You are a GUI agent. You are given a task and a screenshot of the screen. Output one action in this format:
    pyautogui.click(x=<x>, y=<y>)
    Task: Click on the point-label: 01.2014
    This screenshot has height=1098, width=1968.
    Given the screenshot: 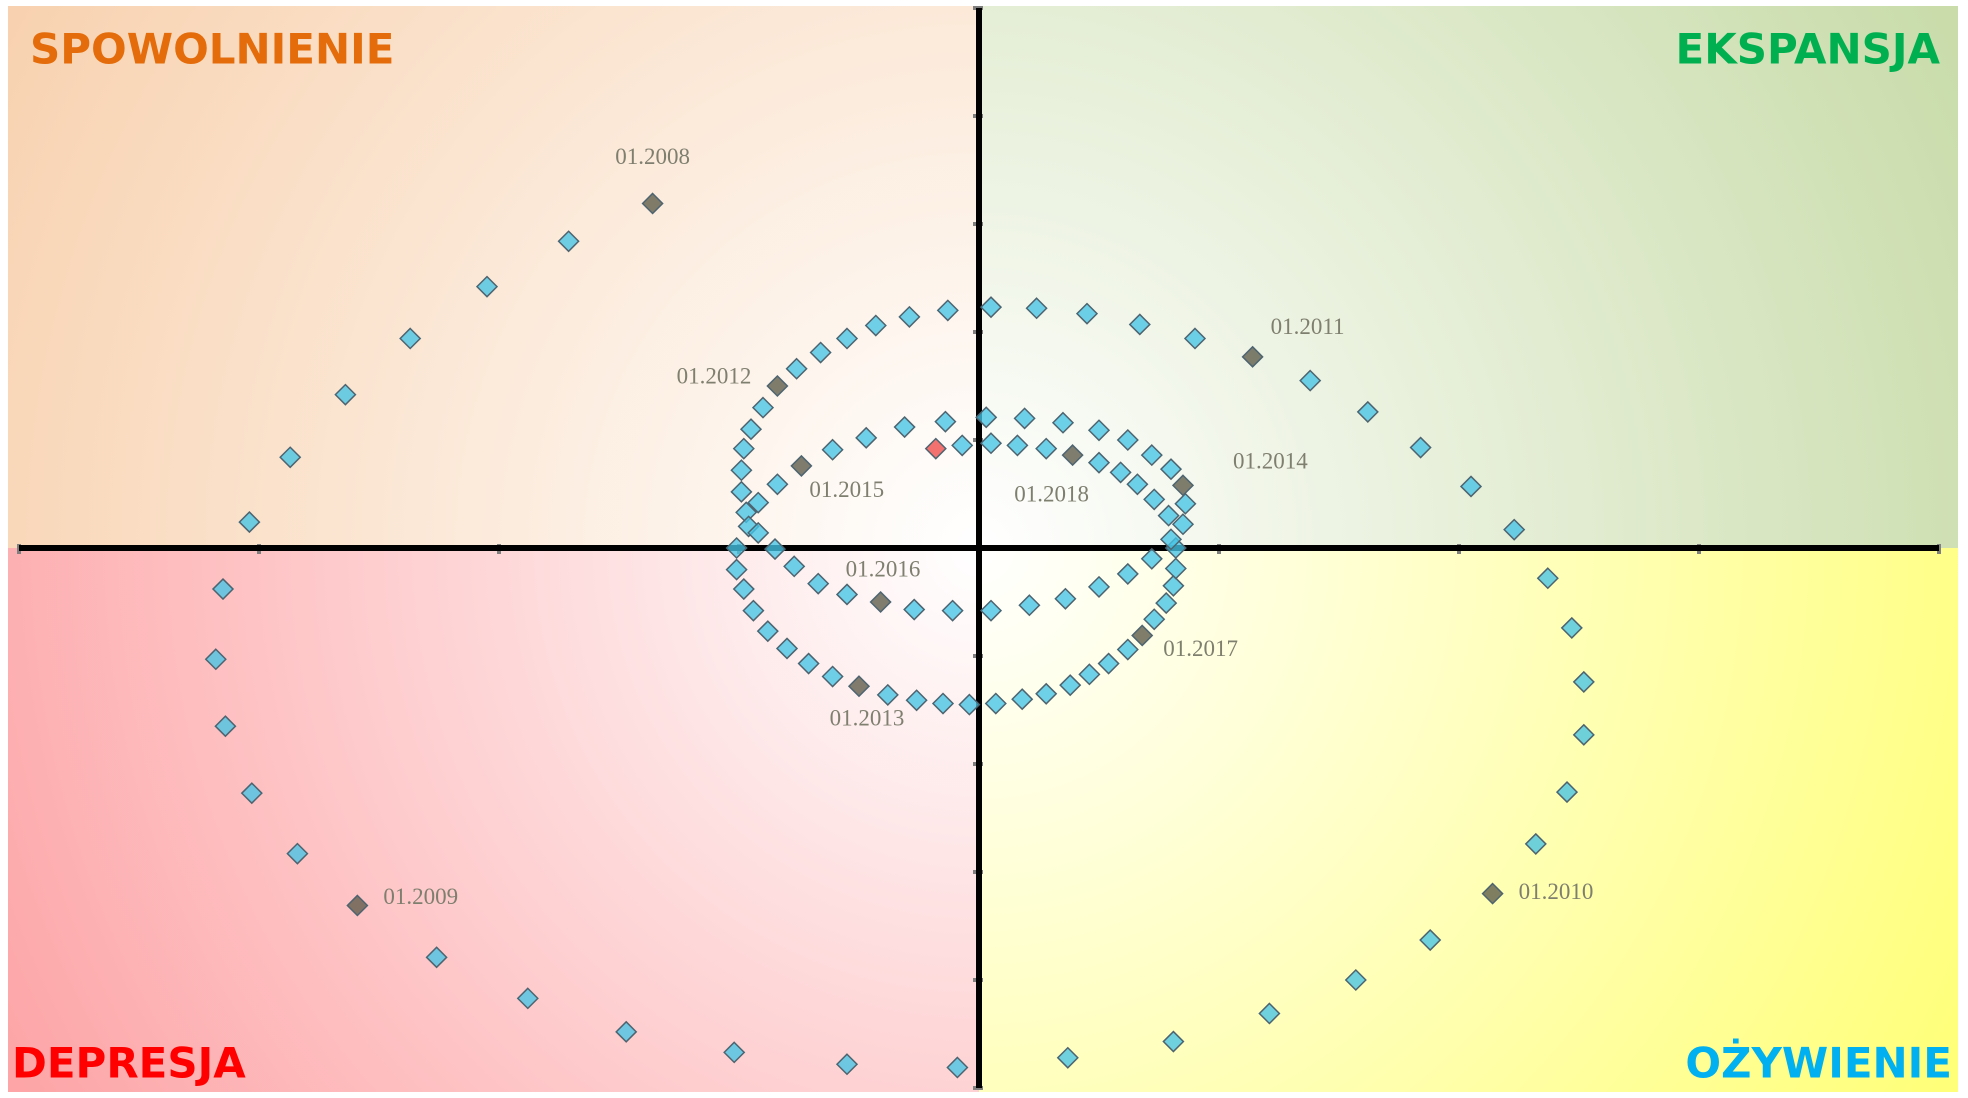 What is the action you would take?
    pyautogui.click(x=1270, y=461)
    